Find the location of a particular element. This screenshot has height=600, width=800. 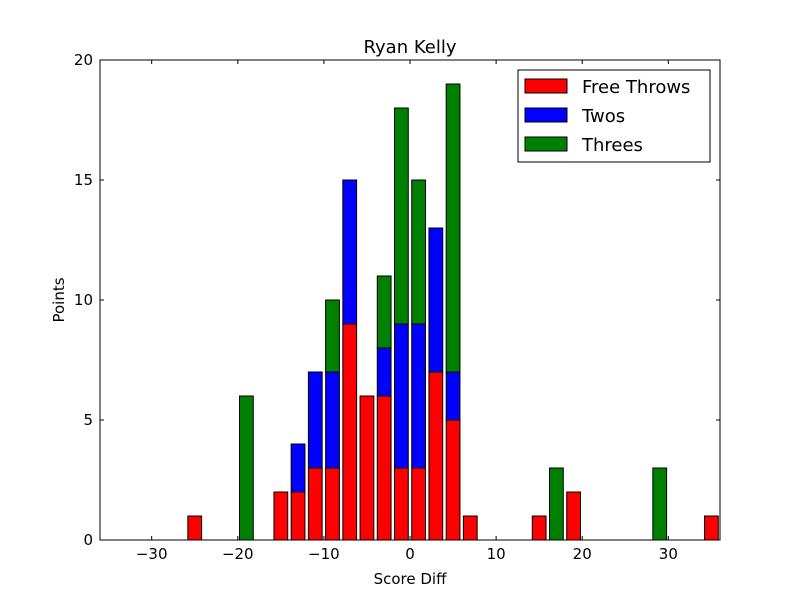

y-tick-label: 20 is located at coordinates (83, 60).